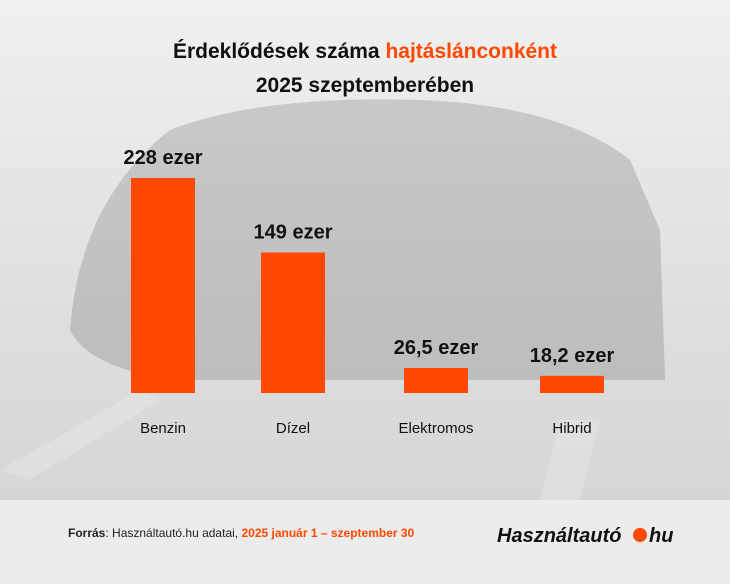 This screenshot has height=584, width=730. Describe the element at coordinates (436, 348) in the screenshot. I see `value-label: 26,5 ezer` at that location.